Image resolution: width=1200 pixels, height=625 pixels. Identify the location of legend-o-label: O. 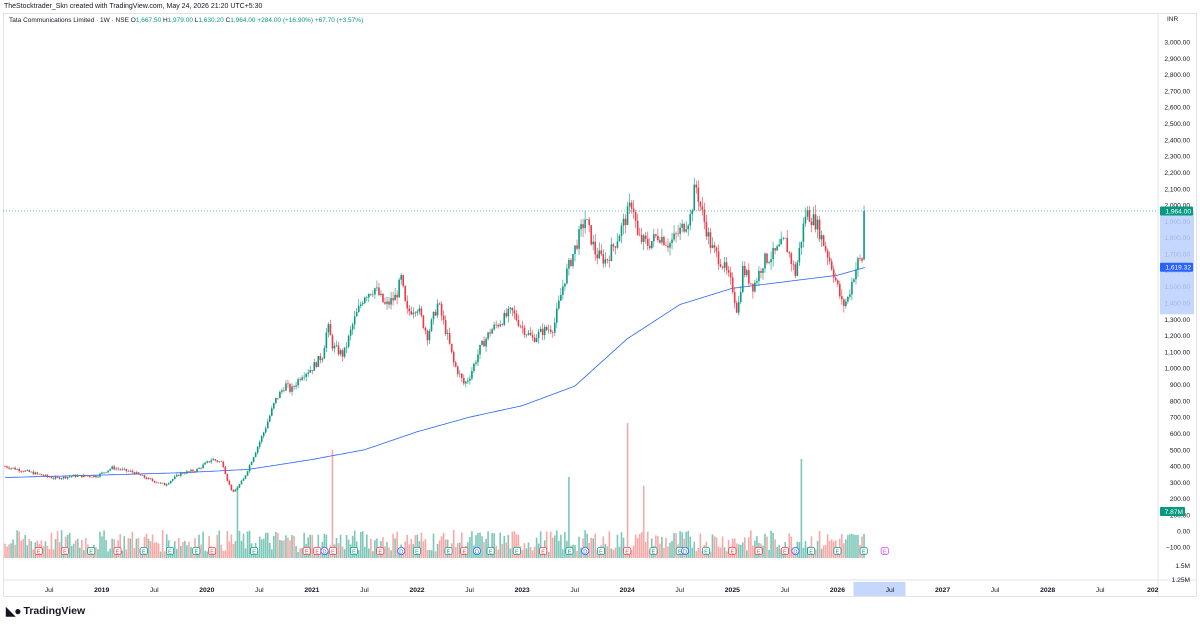
(133, 20).